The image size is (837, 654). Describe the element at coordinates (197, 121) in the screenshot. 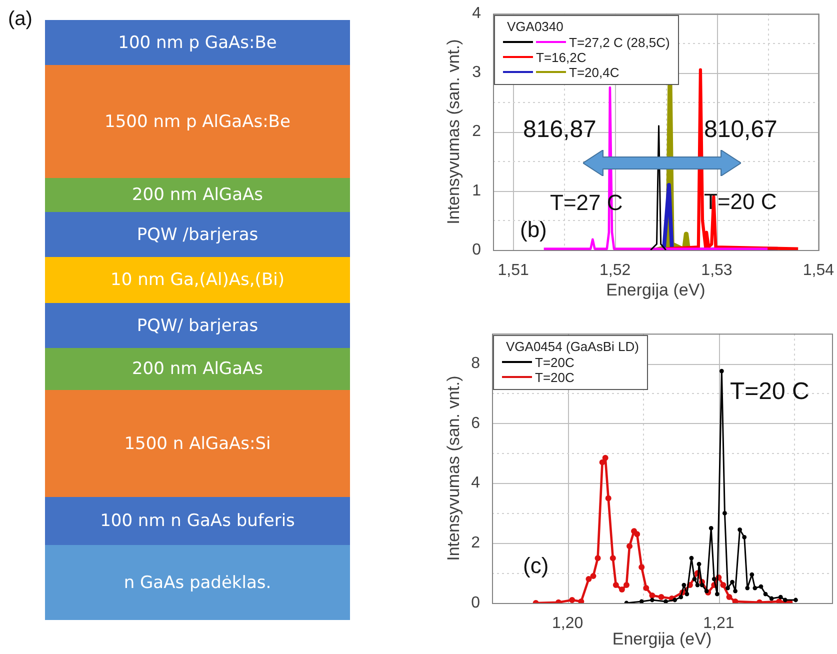

I see `category-label: 1500 nm p AlGaAs:Be` at that location.